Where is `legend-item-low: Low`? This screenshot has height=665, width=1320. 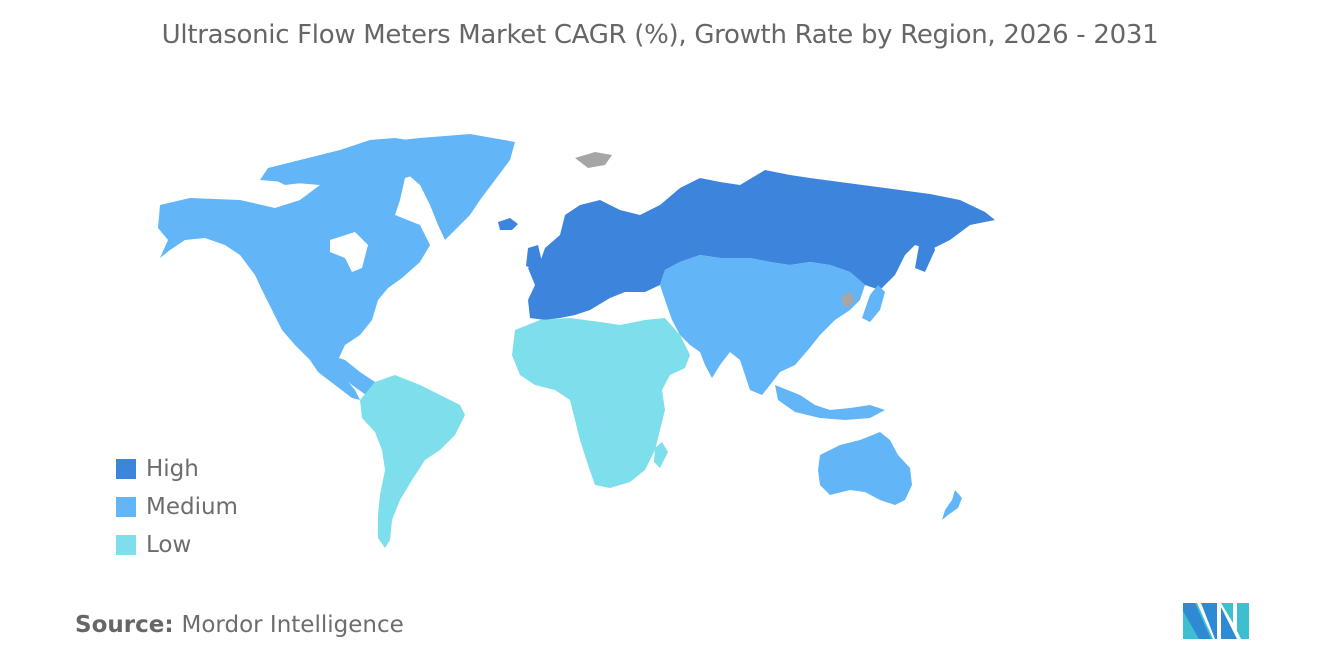 legend-item-low: Low is located at coordinates (177, 545).